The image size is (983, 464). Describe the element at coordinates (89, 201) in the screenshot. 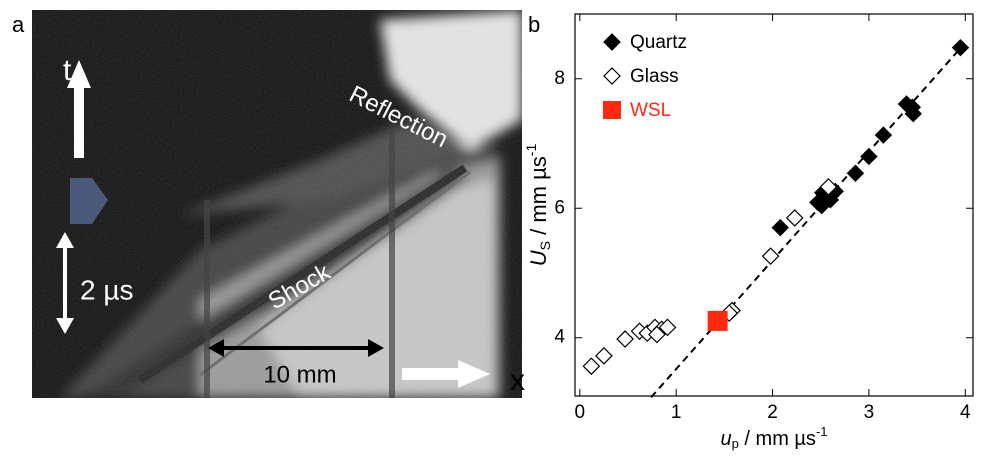

I see `marker-arrow` at that location.